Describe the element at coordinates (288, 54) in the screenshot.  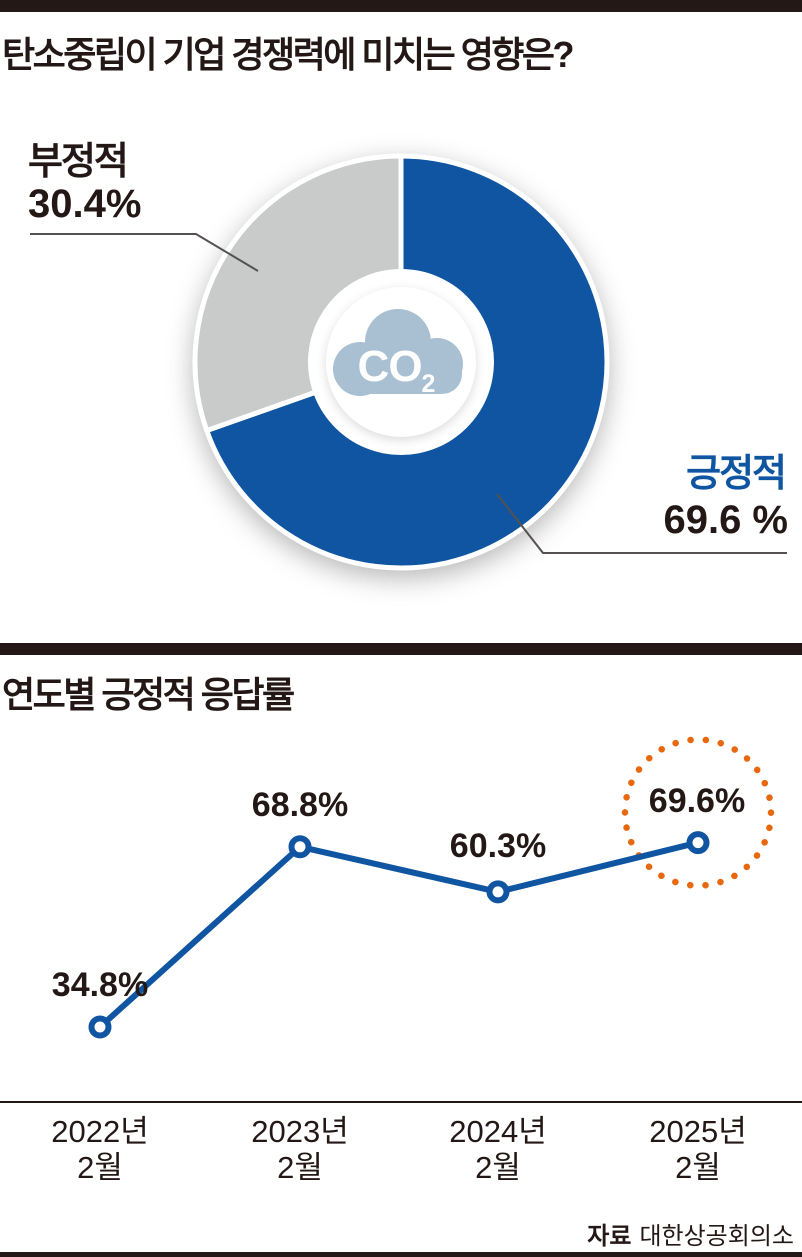
I see `donut-chart-title: 탄소중립이 기업 경쟁력에 미치는 영향은?` at that location.